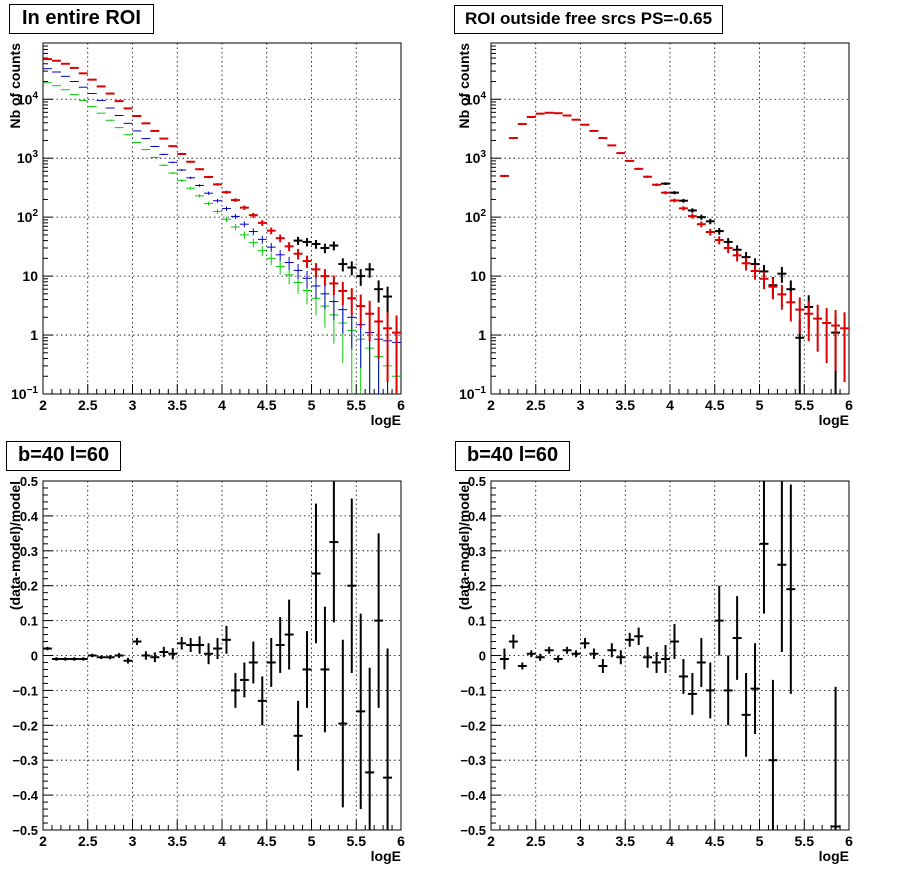  I want to click on chart-title: b=40 l=60, so click(513, 456).